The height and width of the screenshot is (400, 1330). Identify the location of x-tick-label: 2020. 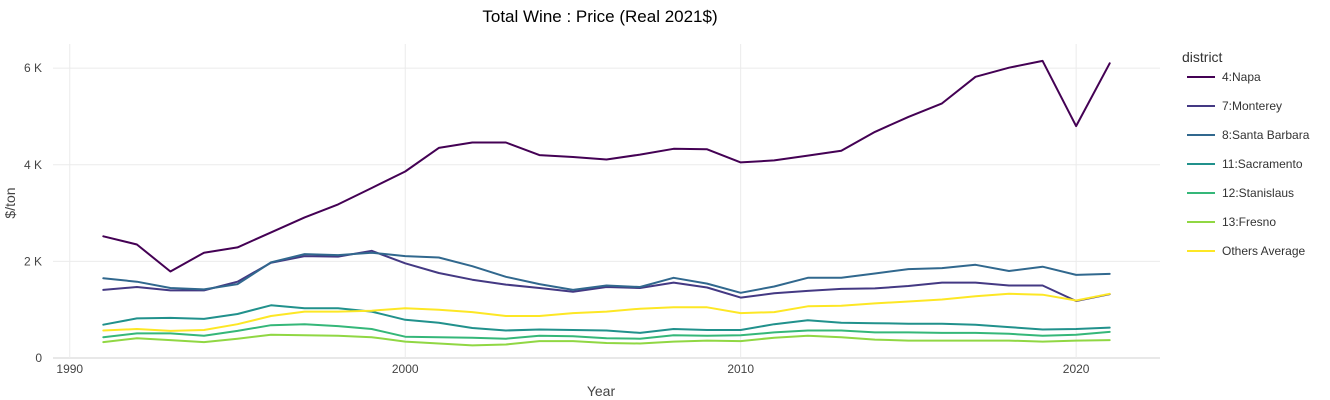
(1076, 369).